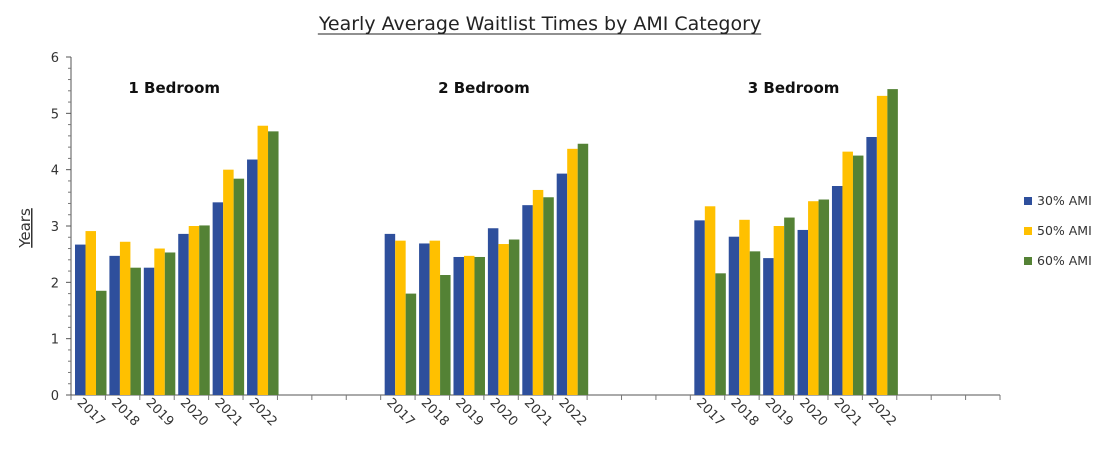 The width and height of the screenshot is (1112, 471). What do you see at coordinates (55, 227) in the screenshot?
I see `y-tick-label: 3` at bounding box center [55, 227].